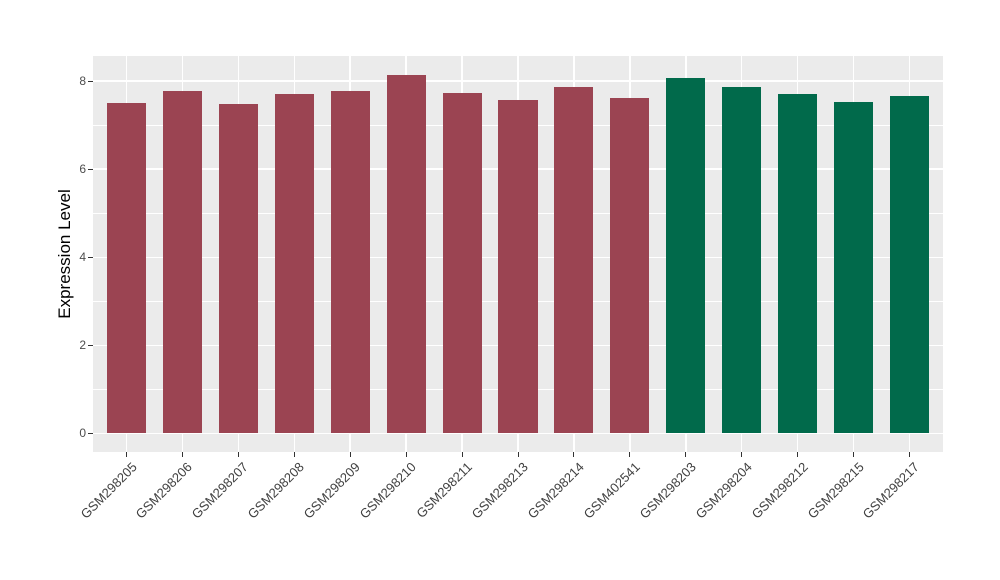 The height and width of the screenshot is (580, 1000). I want to click on bar-GSM298205, so click(126, 268).